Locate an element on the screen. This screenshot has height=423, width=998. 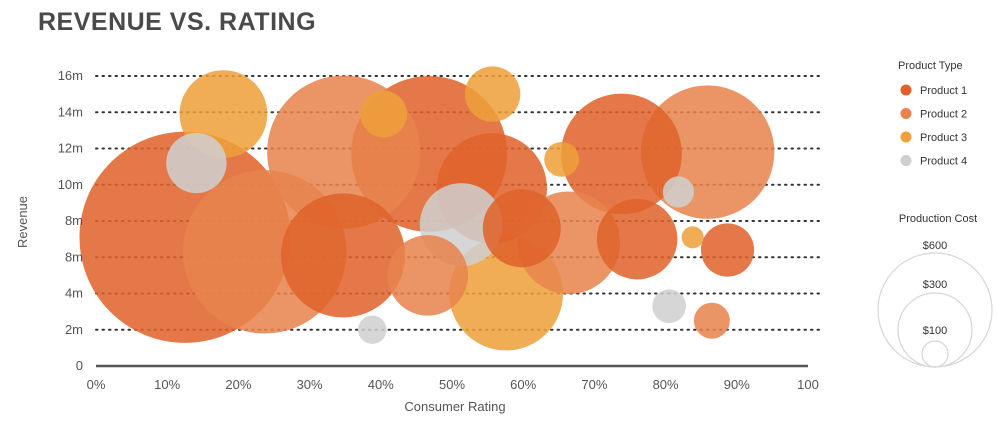
size-legend-label: $100 is located at coordinates (935, 331).